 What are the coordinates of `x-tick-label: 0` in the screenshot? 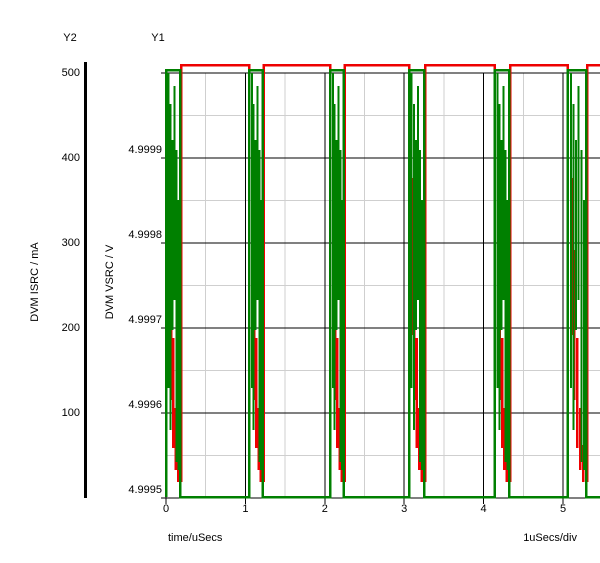 It's located at (166, 509).